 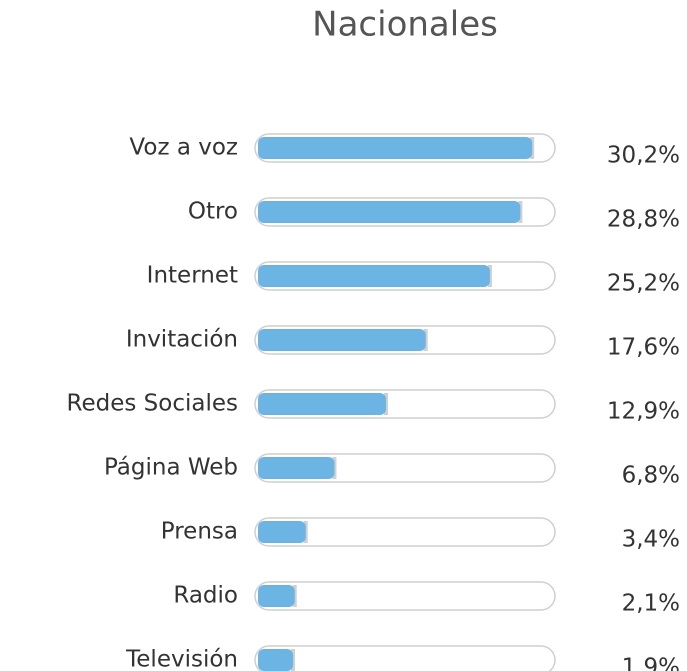 I want to click on chart-title: Nacionales, so click(x=405, y=25).